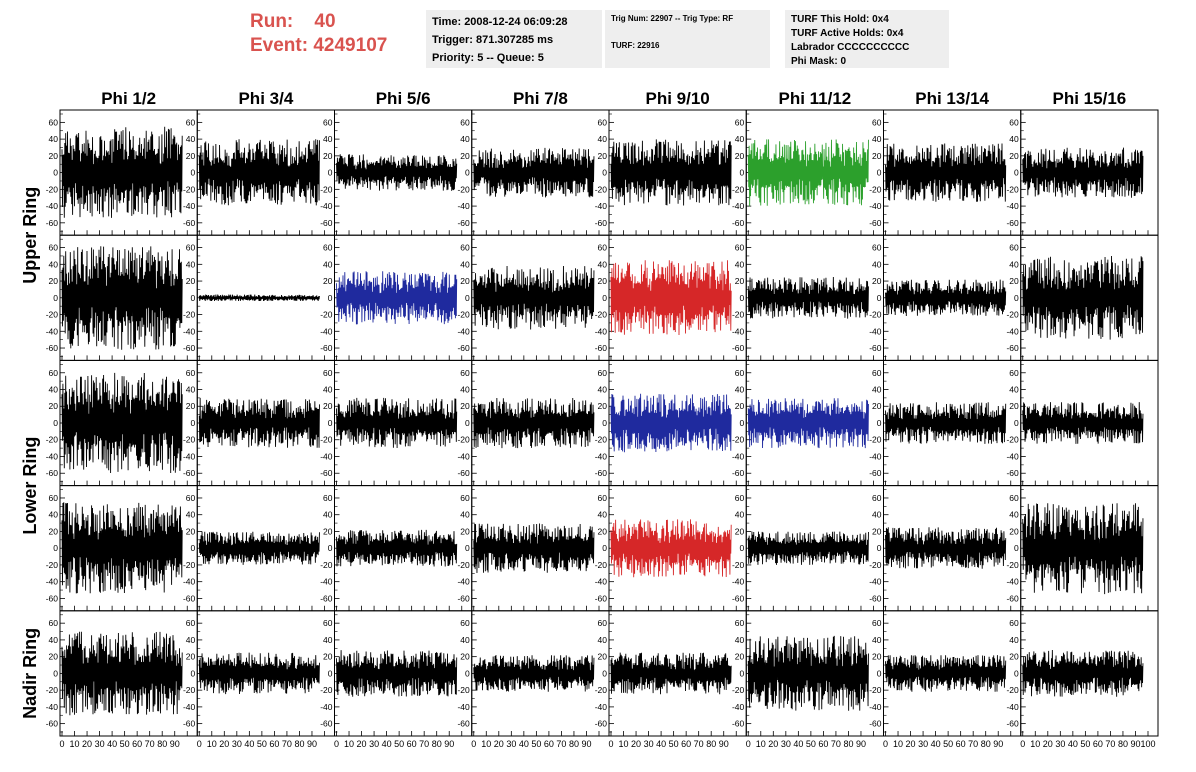 This screenshot has width=1196, height=772. Describe the element at coordinates (850, 47) in the screenshot. I see `labrador-text: Labrador CCCCCCCCCC` at that location.